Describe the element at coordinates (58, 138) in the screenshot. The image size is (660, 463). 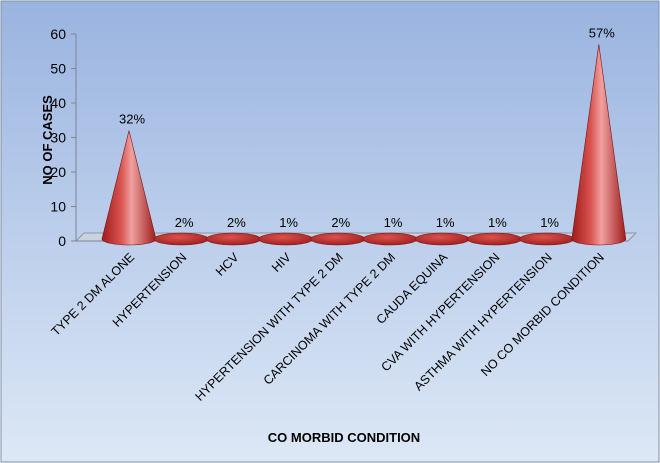
I see `y-tick-label: 30` at that location.